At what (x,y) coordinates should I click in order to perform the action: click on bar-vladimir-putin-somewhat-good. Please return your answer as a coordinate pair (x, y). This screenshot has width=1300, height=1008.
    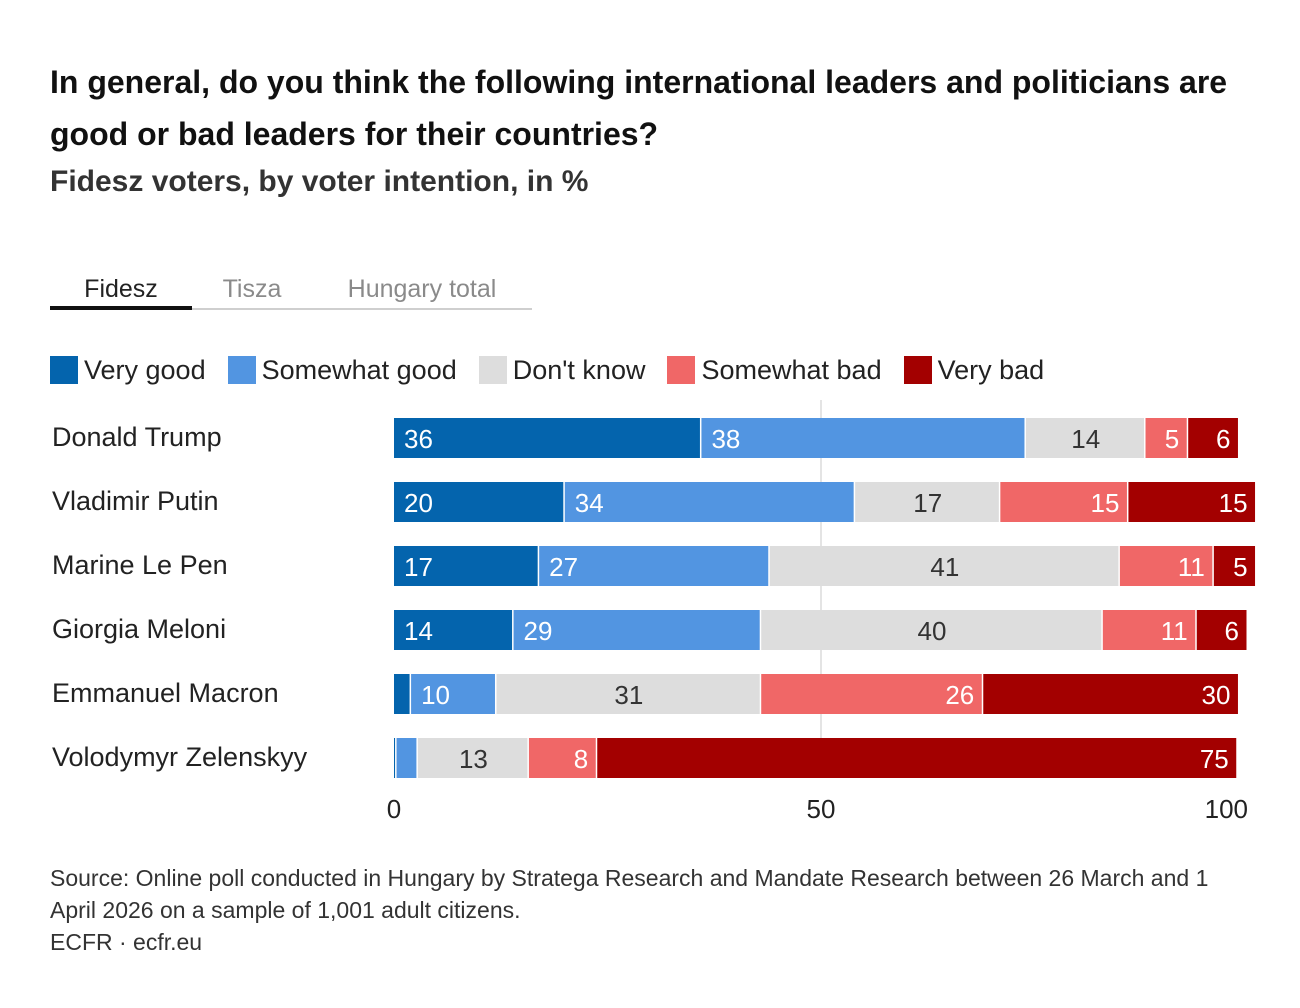
    Looking at the image, I should click on (709, 502).